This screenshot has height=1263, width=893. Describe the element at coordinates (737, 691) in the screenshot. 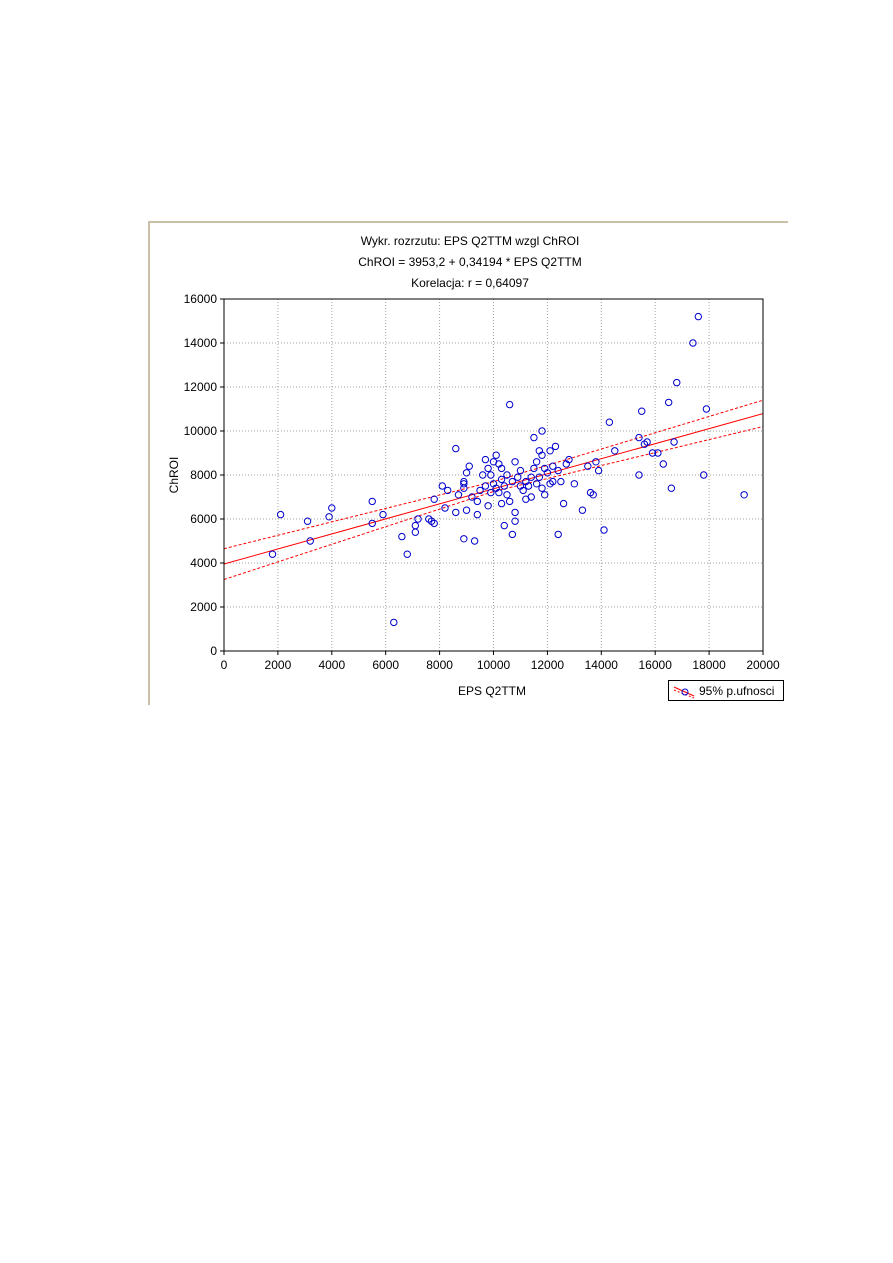

I see `legend-label: 95% p.ufnosci` at that location.